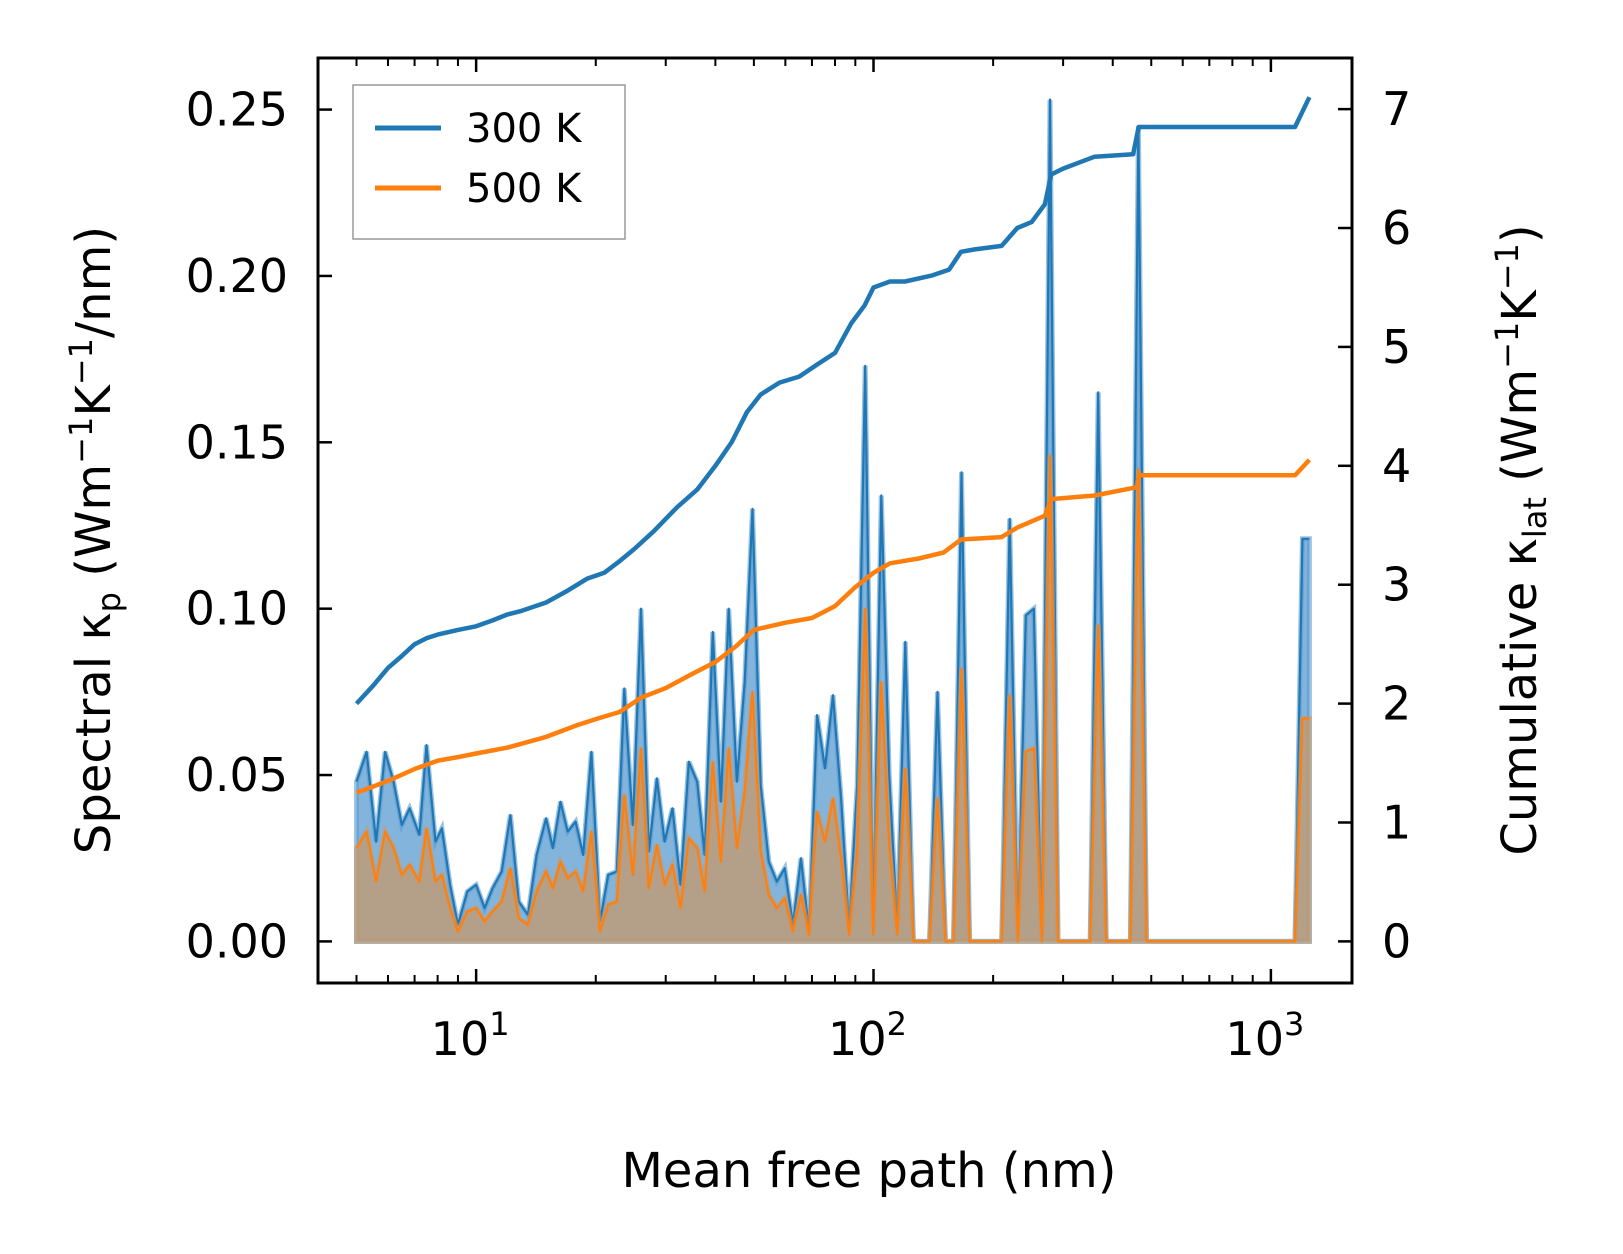 This screenshot has height=1254, width=1623. Describe the element at coordinates (1396, 466) in the screenshot. I see `y-right-tick-label: 4` at that location.